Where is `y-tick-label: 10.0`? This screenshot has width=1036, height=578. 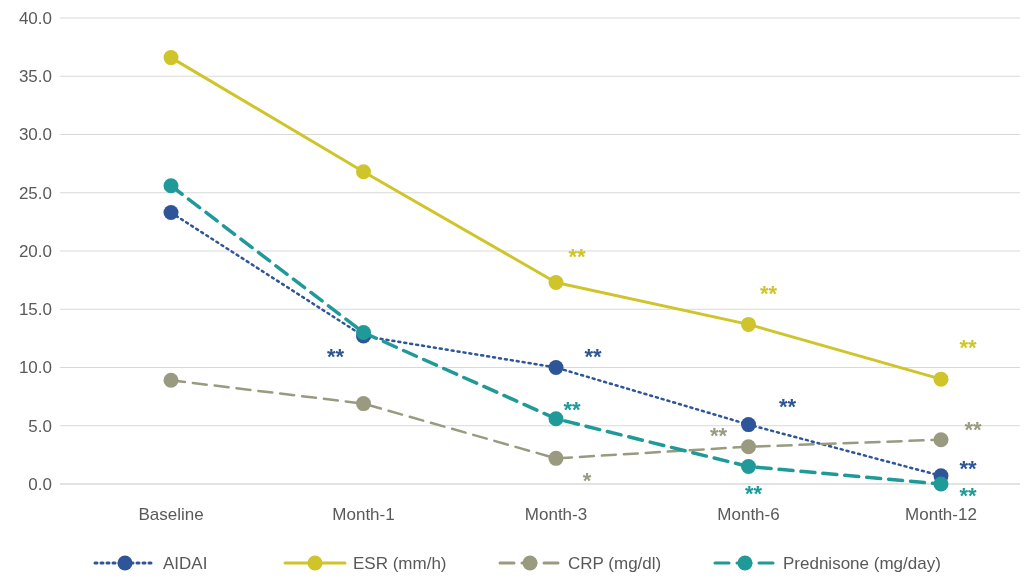
y-tick-label: 10.0 is located at coordinates (35, 368).